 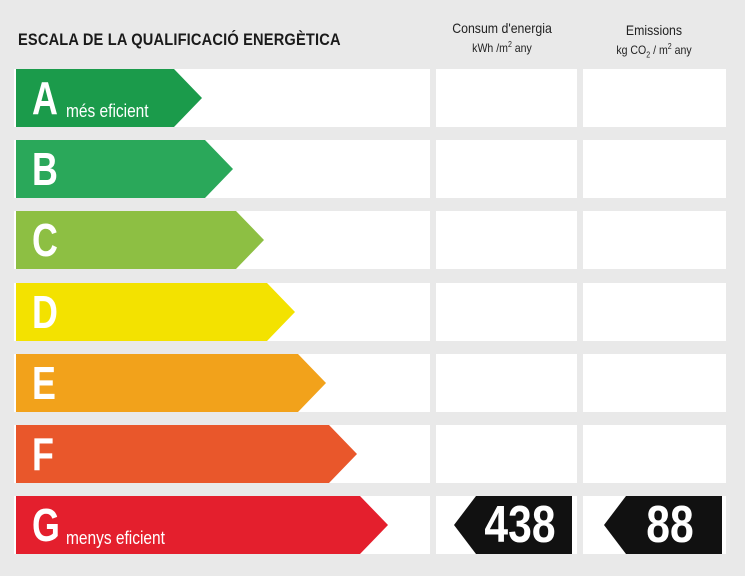 I want to click on class-arrow-d: D, so click(x=155, y=311).